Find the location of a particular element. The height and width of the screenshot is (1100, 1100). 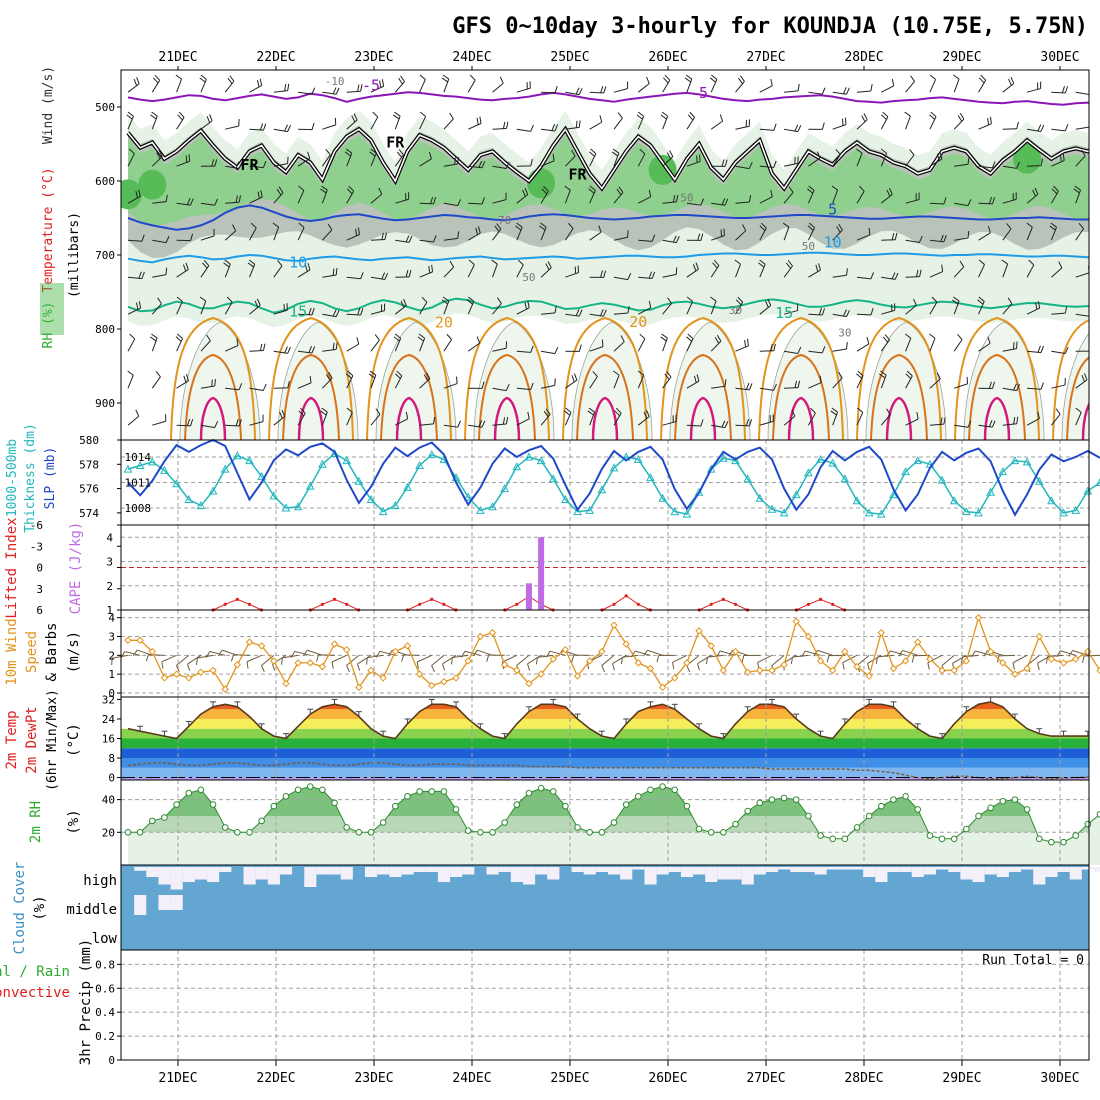

ylabel-millibars: (millibars) is located at coordinates (74, 255).